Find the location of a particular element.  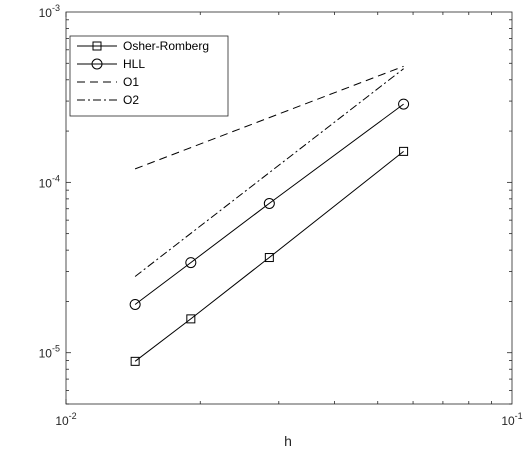

legend-entry-osher-romberg: Osher-Romberg is located at coordinates (143, 46).